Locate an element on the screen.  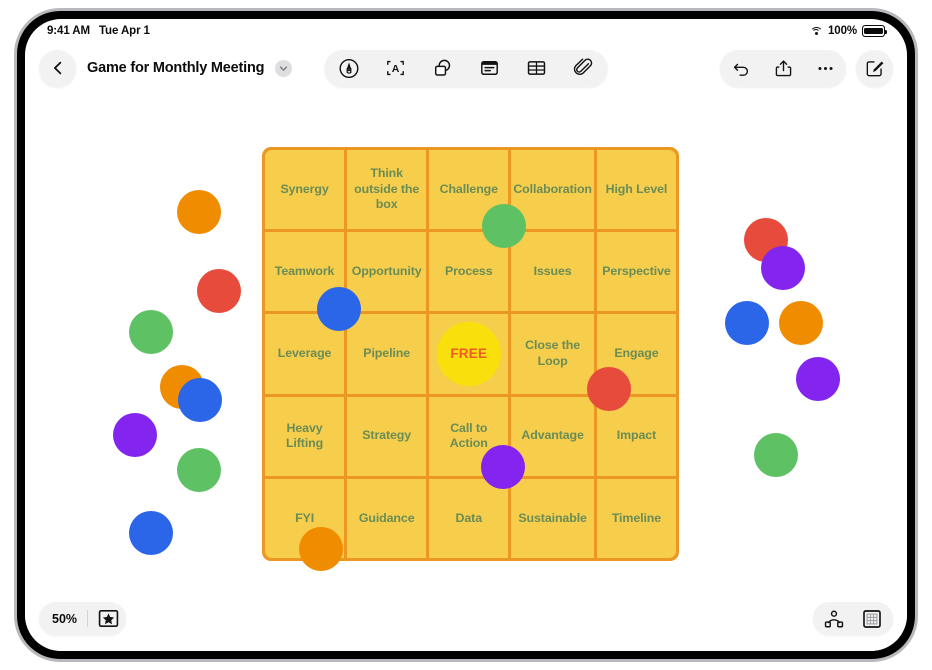
bingo-cell: Perspective is located at coordinates (636, 272).